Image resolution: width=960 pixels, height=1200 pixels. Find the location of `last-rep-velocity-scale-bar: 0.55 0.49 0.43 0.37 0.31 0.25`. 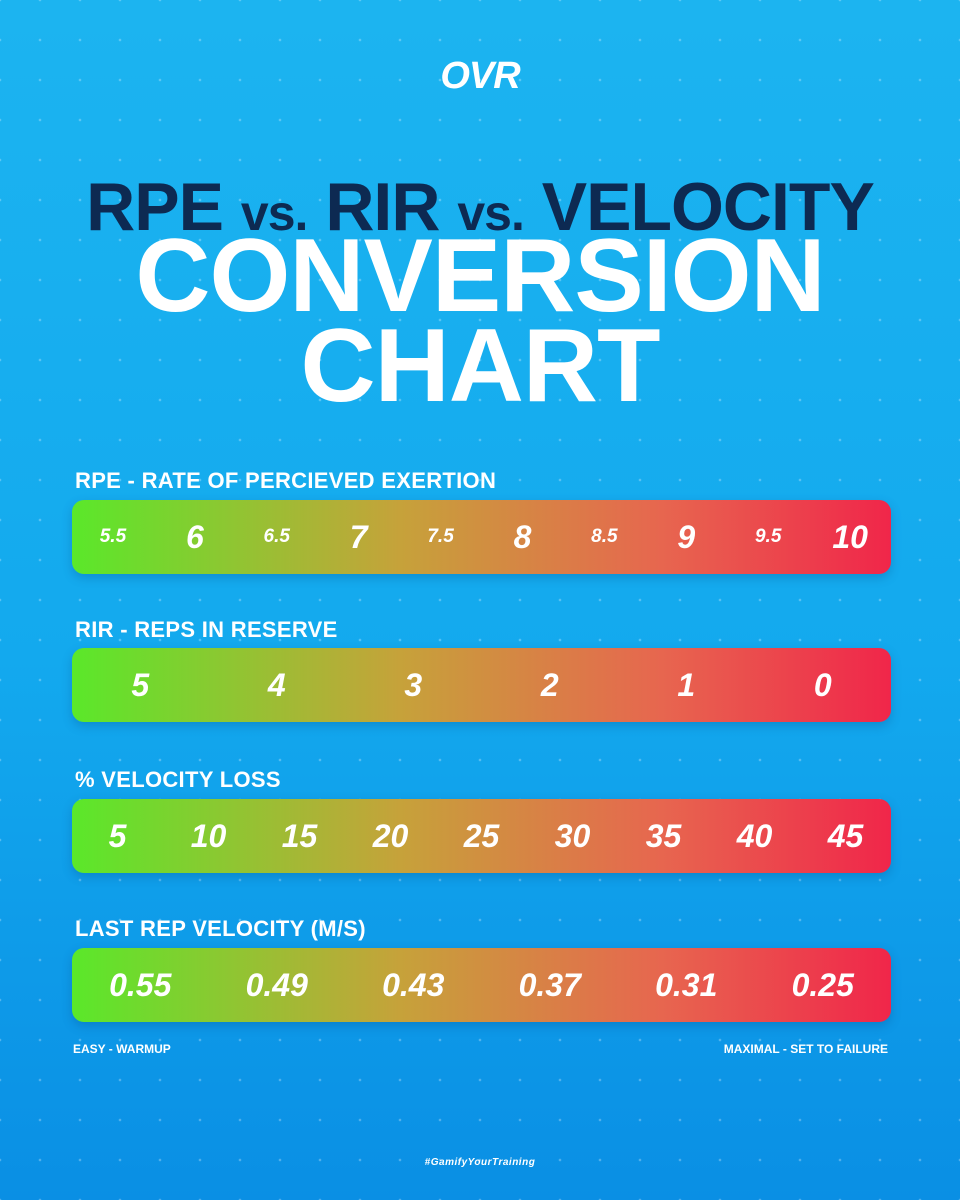

last-rep-velocity-scale-bar: 0.55 0.49 0.43 0.37 0.31 0.25 is located at coordinates (481, 985).